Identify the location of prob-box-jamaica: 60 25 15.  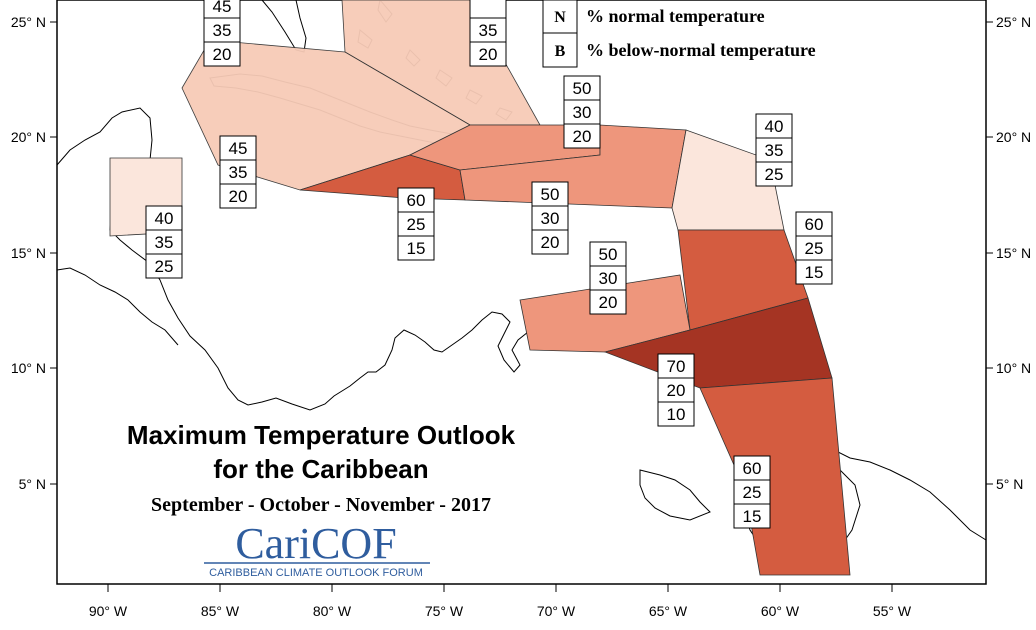
(416, 224).